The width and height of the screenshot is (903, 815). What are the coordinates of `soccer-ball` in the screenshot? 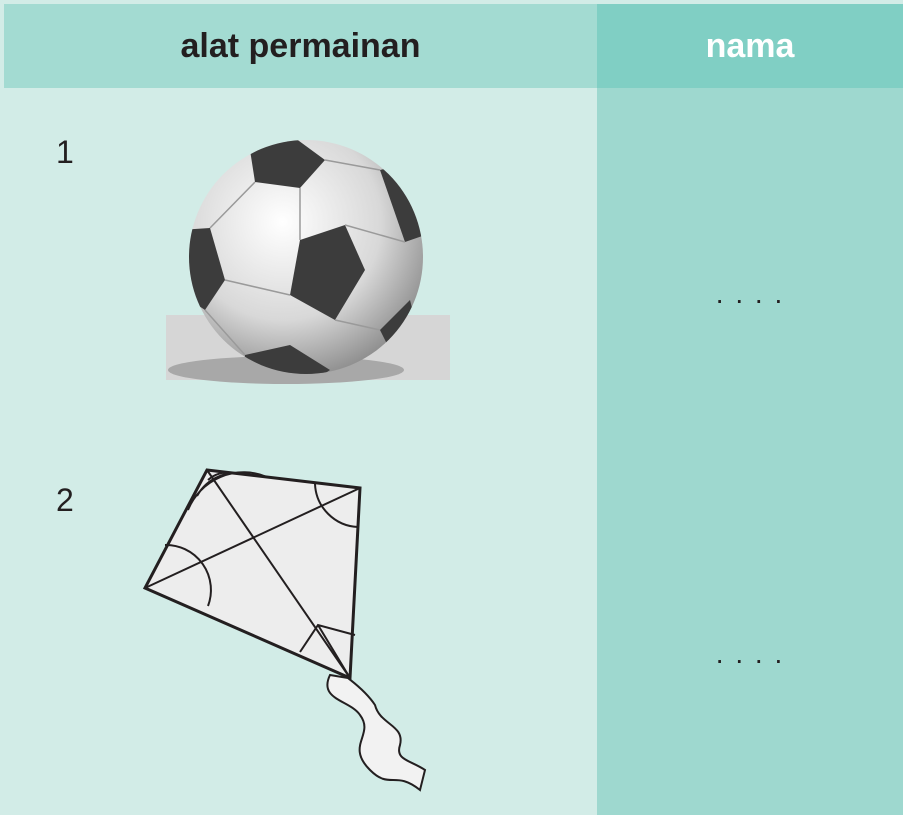 It's located at (308, 262).